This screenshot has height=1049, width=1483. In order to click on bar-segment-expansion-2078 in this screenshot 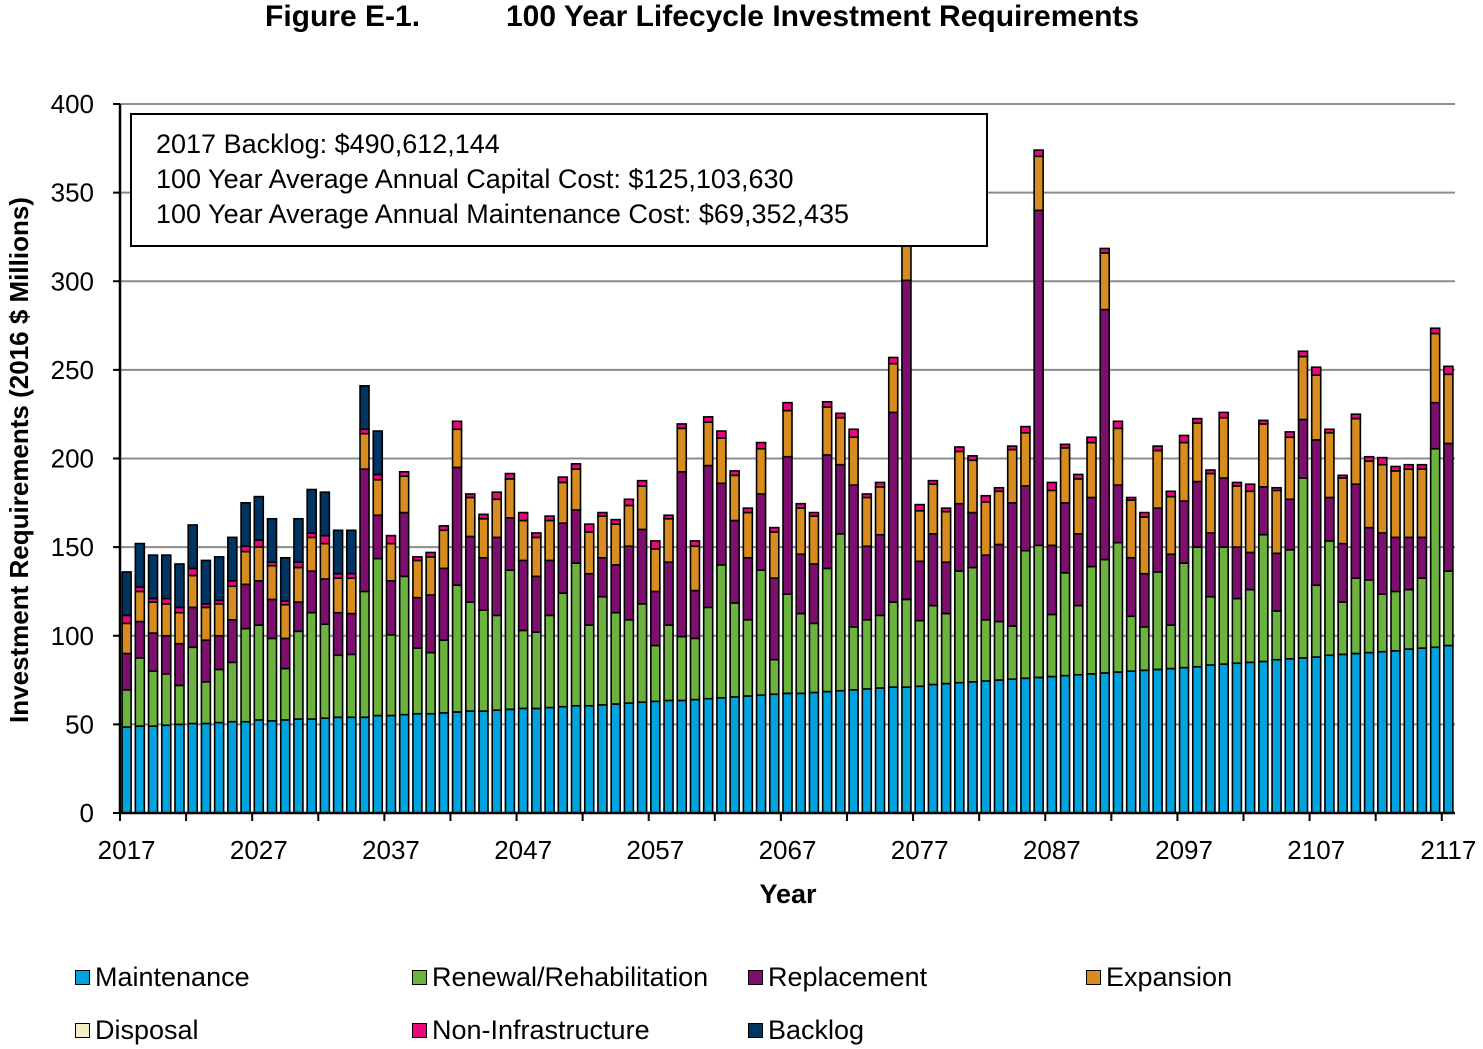, I will do `click(933, 509)`.